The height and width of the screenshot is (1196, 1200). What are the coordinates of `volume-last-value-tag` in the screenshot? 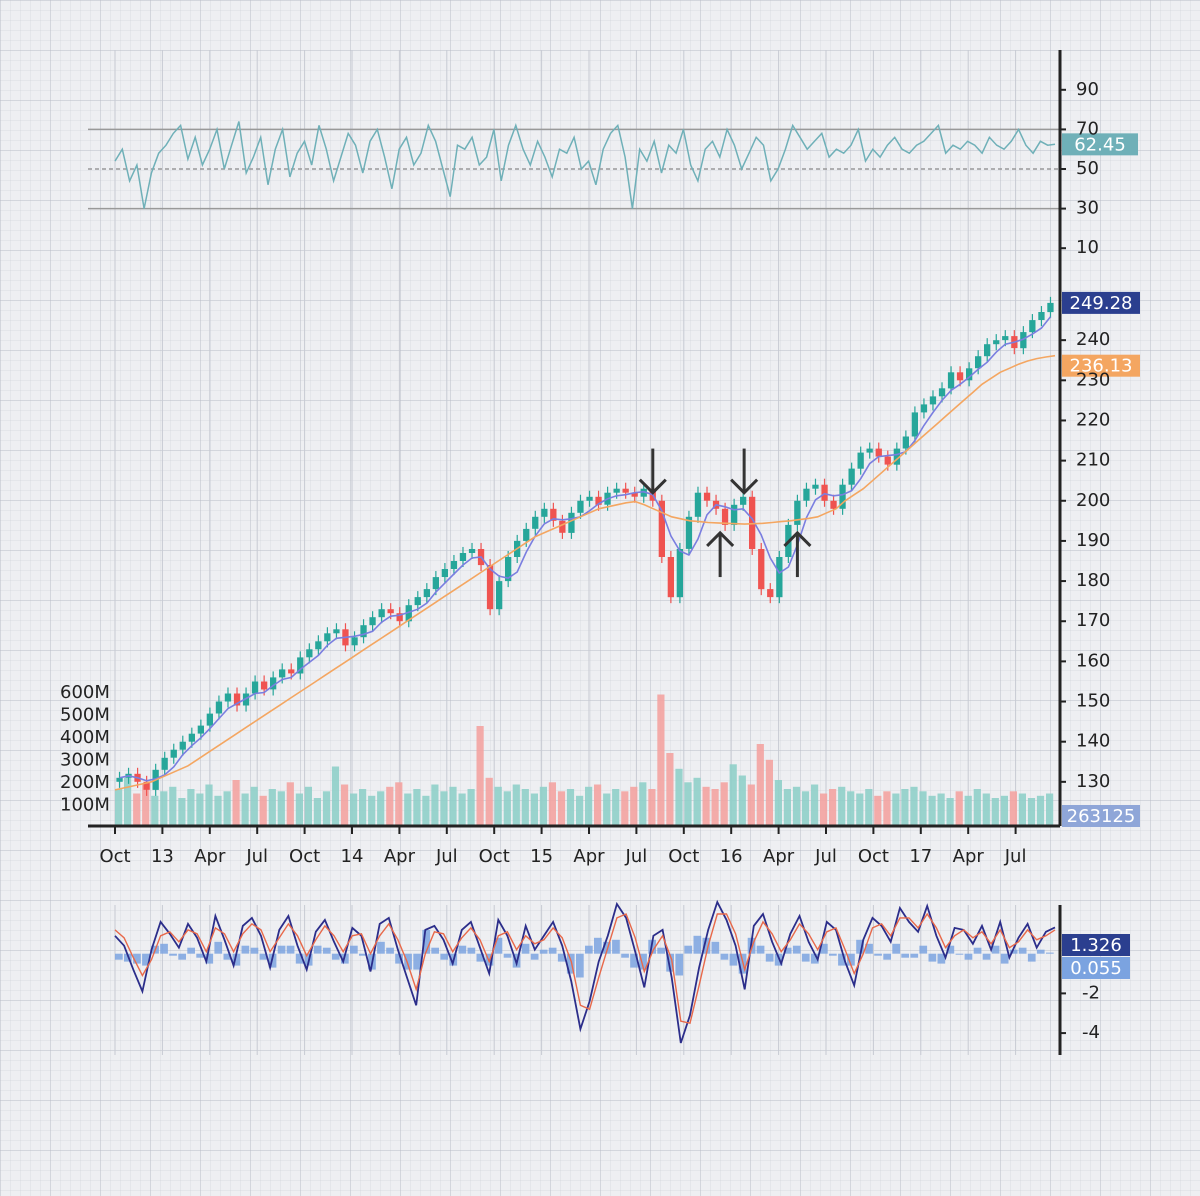 It's located at (1101, 816).